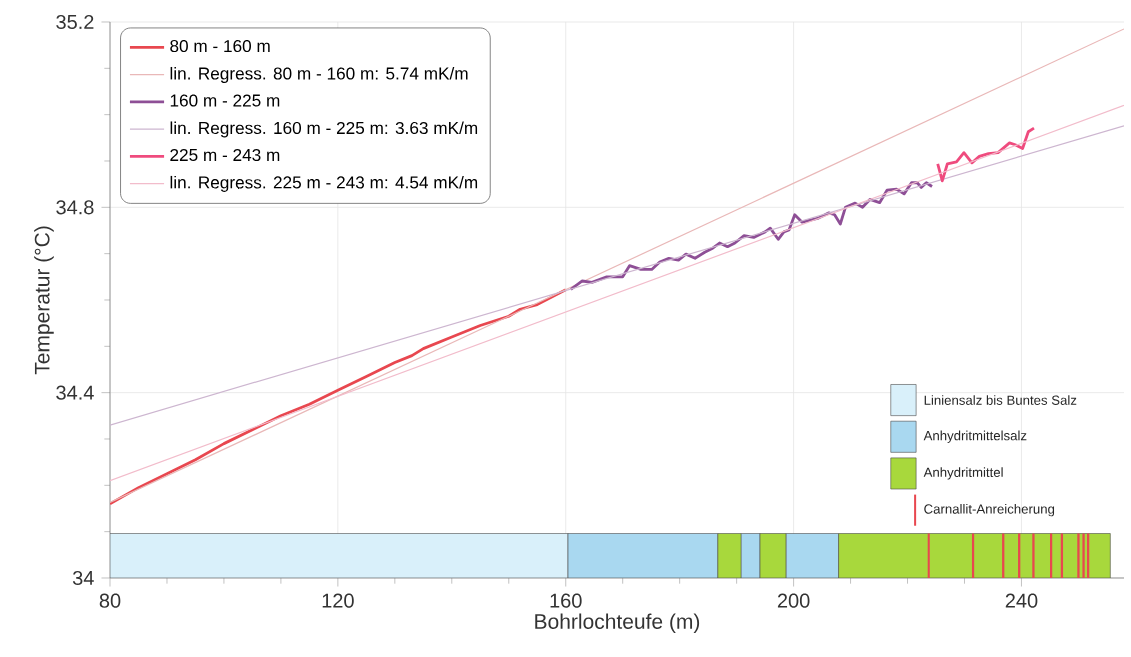 This screenshot has height=657, width=1131. Describe the element at coordinates (110, 600) in the screenshot. I see `x-tick-label: 80` at that location.